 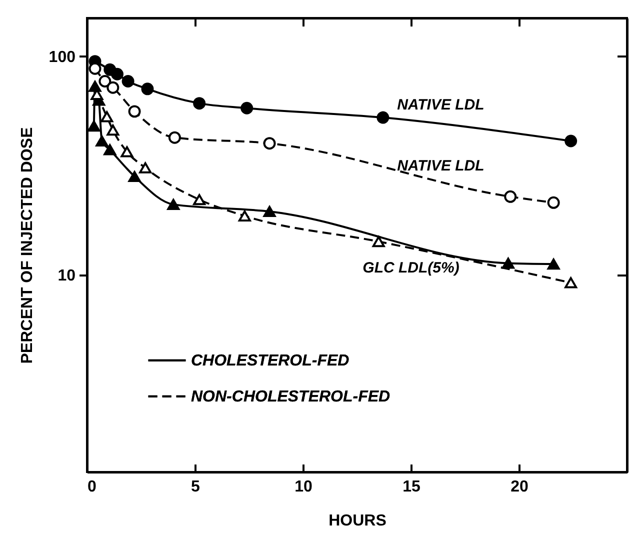 What do you see at coordinates (357, 521) in the screenshot?
I see `x-axis-title: HOURS` at bounding box center [357, 521].